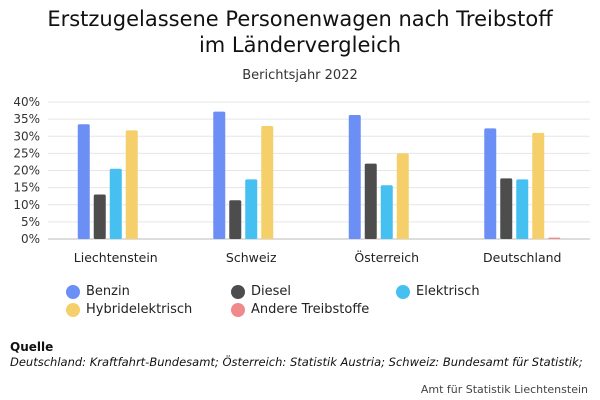 The height and width of the screenshot is (400, 600). I want to click on source-heading: Quelle, so click(32, 347).